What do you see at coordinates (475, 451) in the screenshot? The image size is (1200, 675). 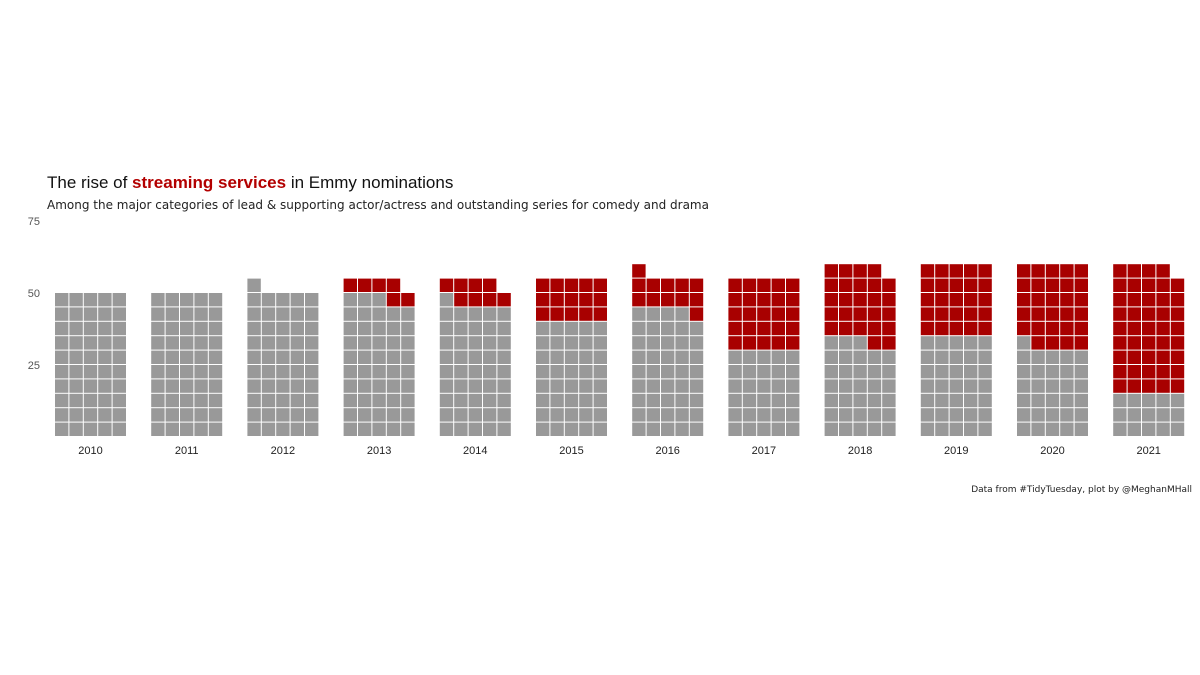 I see `x-tick-label: 2014` at bounding box center [475, 451].